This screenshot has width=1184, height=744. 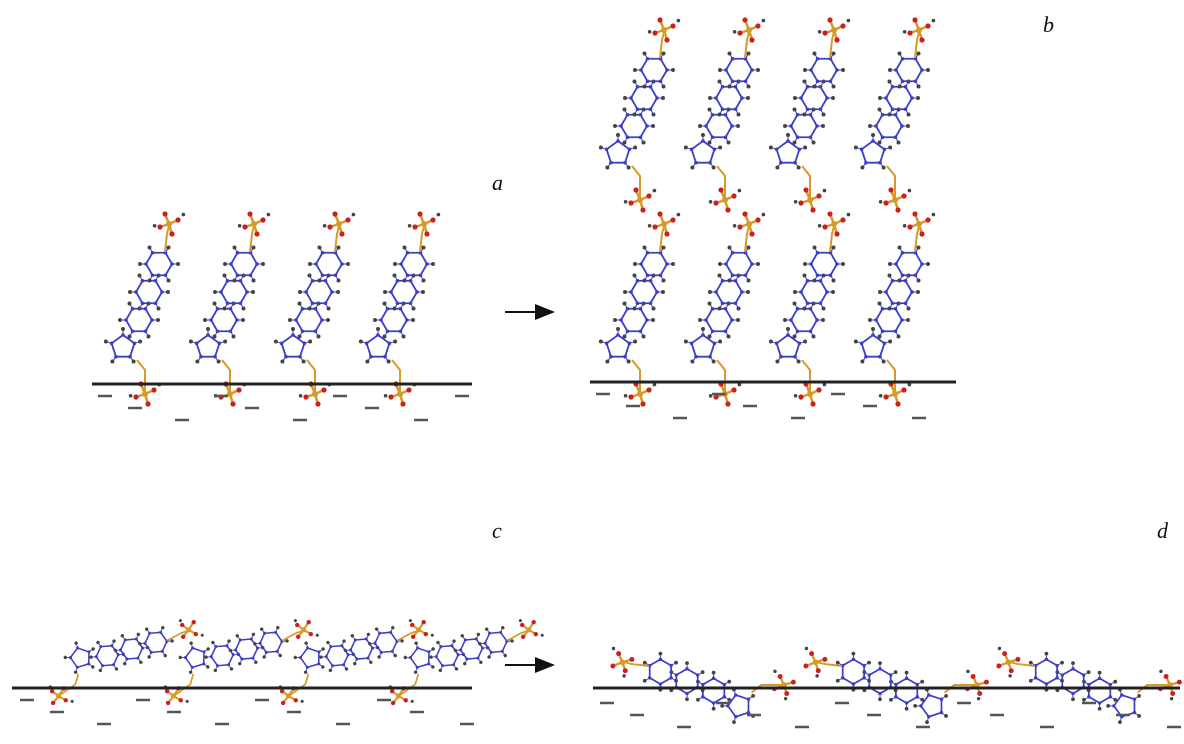 I want to click on panel-label: a, so click(x=497, y=182).